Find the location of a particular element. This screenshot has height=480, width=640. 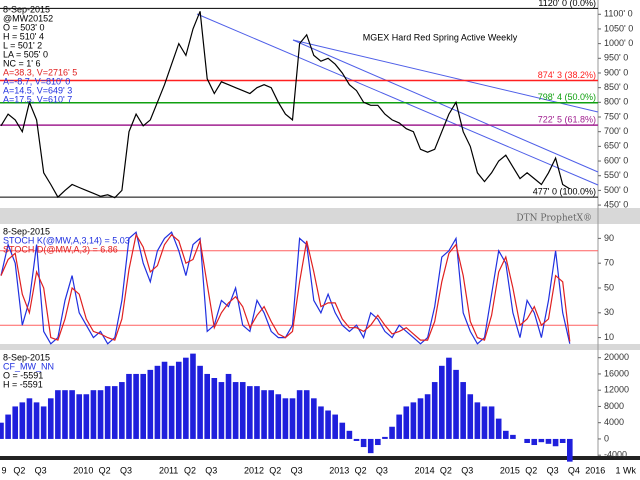

y-tick-label: 90 is located at coordinates (609, 238).